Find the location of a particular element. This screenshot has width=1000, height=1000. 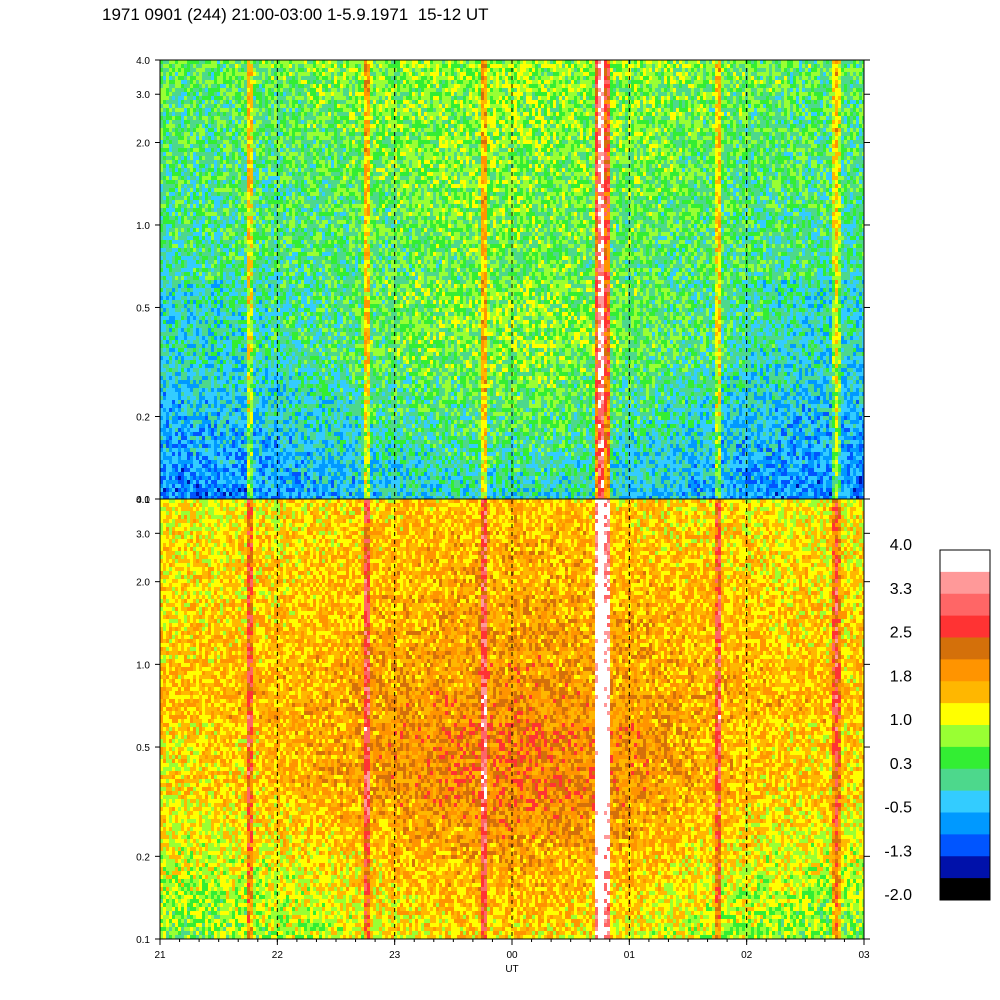

colorbar-label: 4.0 is located at coordinates (901, 545).